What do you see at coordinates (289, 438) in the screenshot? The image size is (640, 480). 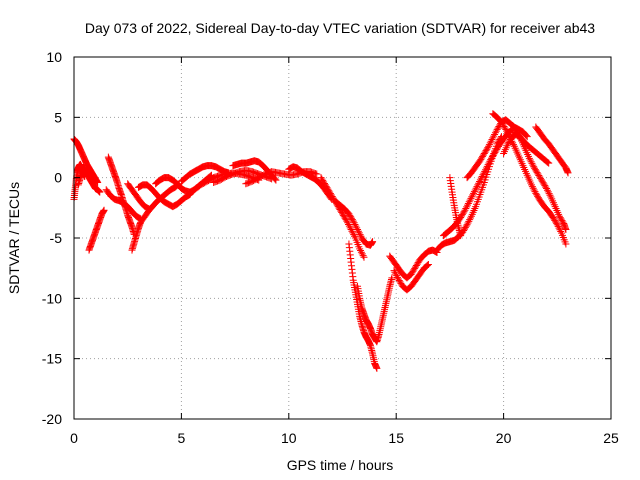 I see `x-tick-label: 10` at bounding box center [289, 438].